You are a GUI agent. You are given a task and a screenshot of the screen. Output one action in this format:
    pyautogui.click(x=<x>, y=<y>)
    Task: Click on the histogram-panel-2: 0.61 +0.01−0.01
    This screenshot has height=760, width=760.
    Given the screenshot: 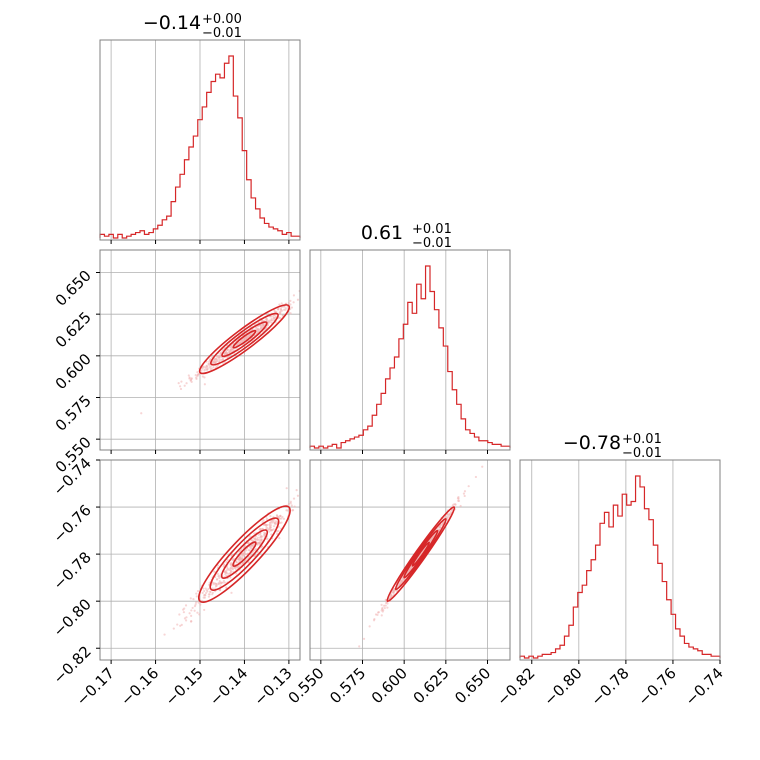 What is the action you would take?
    pyautogui.click(x=410, y=338)
    